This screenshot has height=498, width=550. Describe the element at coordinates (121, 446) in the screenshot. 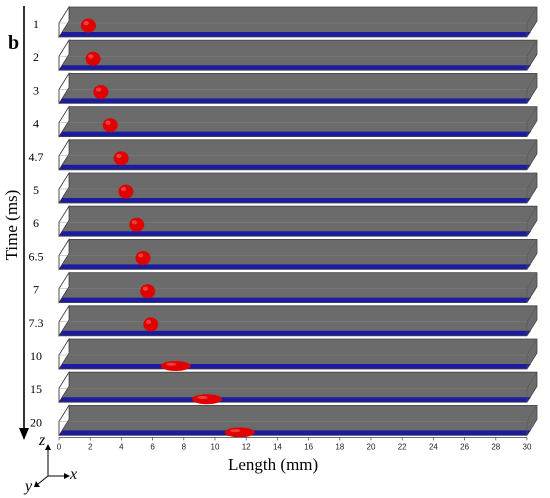

I see `x-tick-label: 4` at that location.